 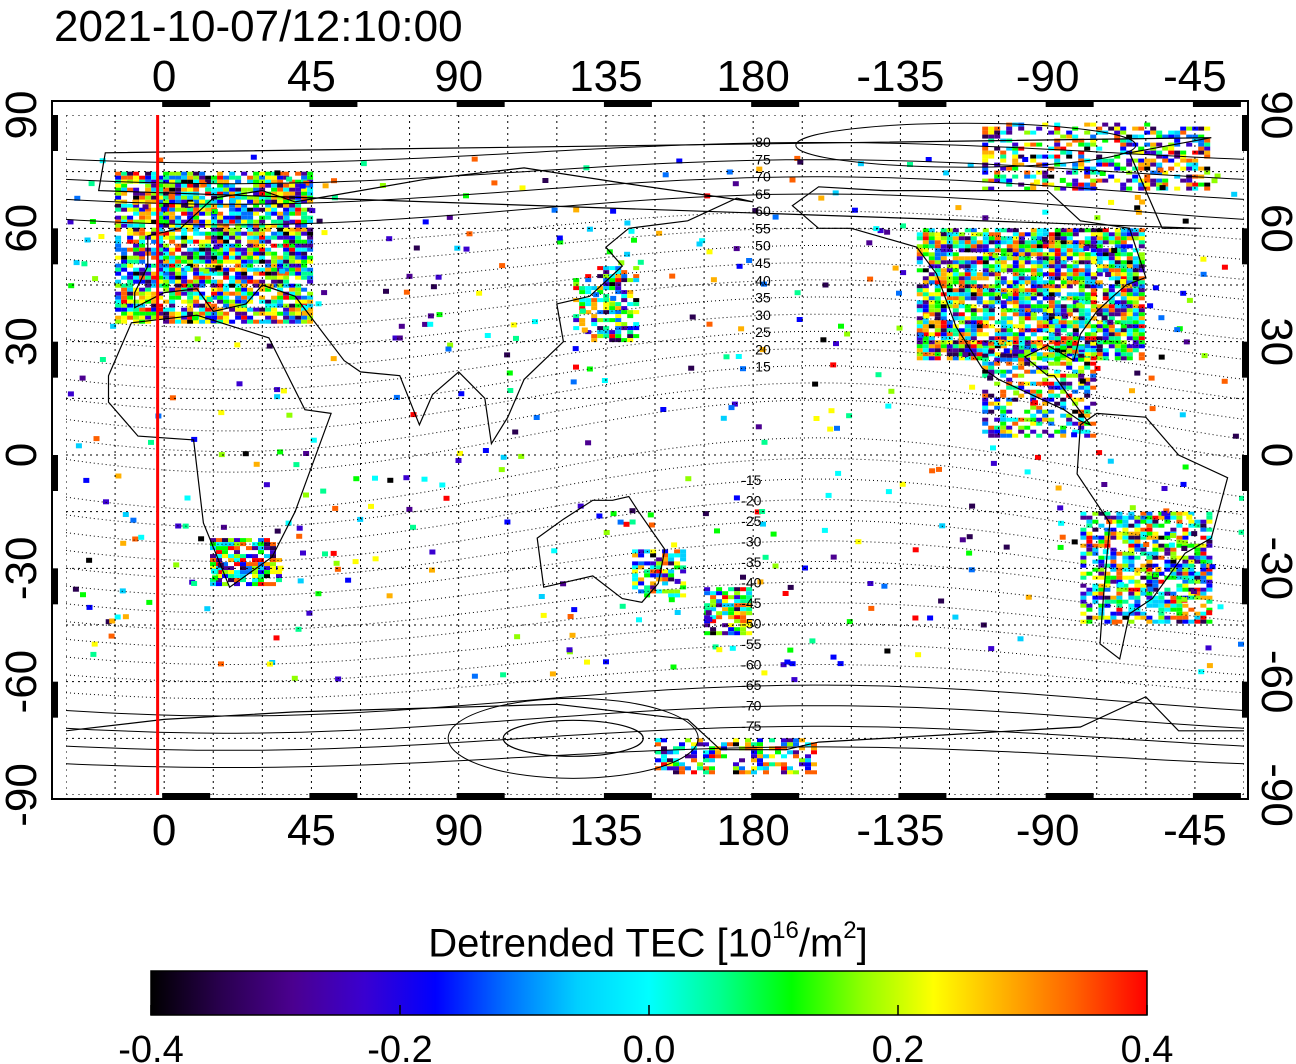 What do you see at coordinates (311, 76) in the screenshot?
I see `lon-label-top: 45` at bounding box center [311, 76].